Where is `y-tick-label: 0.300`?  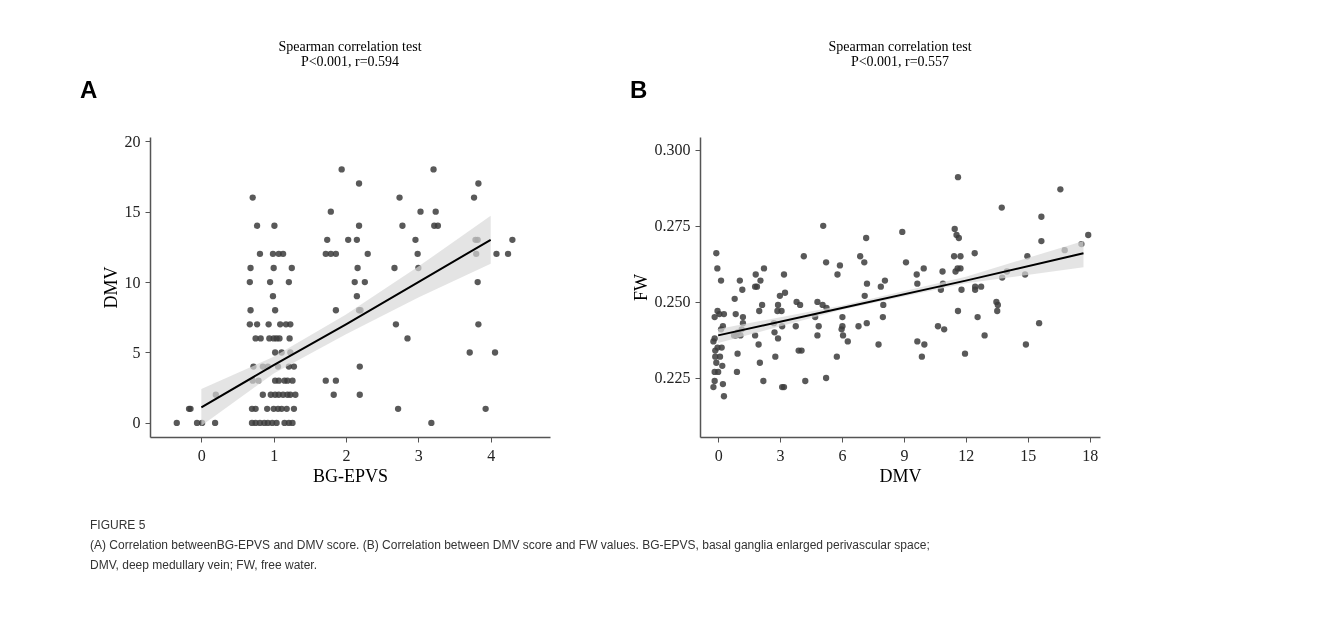 y-tick-label: 0.300 is located at coordinates (672, 150).